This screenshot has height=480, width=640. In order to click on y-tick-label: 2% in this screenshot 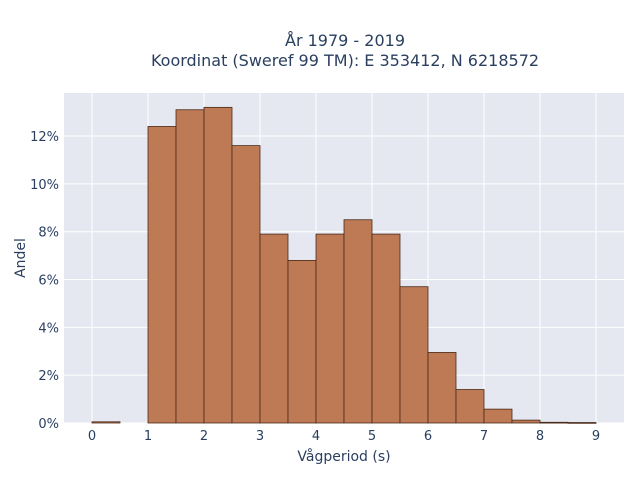, I will do `click(48, 376)`.